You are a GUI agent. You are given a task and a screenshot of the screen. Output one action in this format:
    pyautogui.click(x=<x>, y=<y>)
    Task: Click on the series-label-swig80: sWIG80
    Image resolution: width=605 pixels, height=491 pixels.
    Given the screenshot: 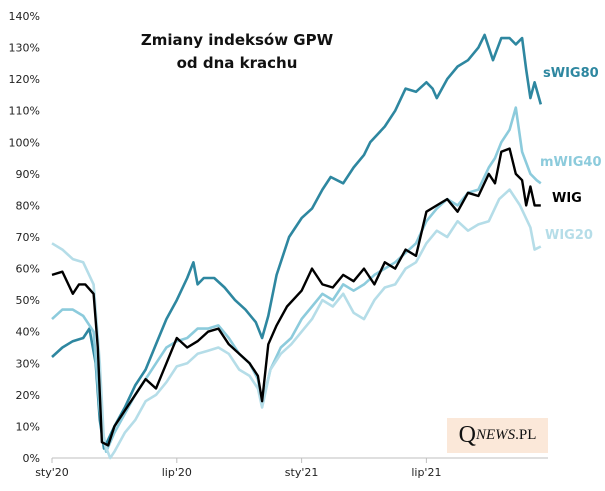 What is the action you would take?
    pyautogui.click(x=571, y=73)
    